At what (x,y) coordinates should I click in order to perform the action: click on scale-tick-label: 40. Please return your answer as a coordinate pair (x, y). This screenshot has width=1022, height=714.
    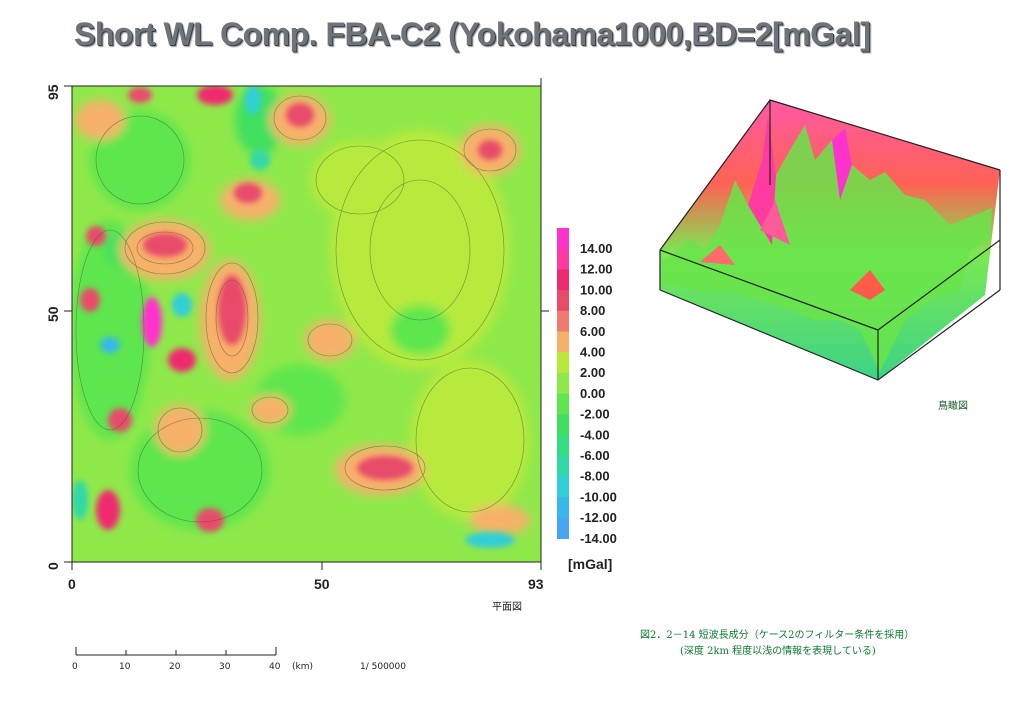
    Looking at the image, I should click on (275, 667).